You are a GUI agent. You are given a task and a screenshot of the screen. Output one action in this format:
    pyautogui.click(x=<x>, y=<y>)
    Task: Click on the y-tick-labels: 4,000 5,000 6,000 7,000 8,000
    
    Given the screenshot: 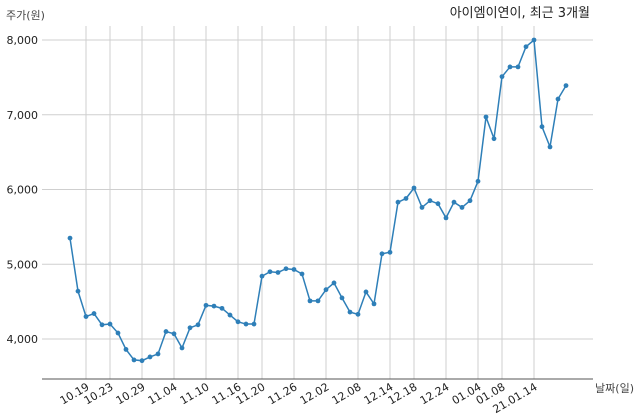 What is the action you would take?
    pyautogui.click(x=23, y=190)
    